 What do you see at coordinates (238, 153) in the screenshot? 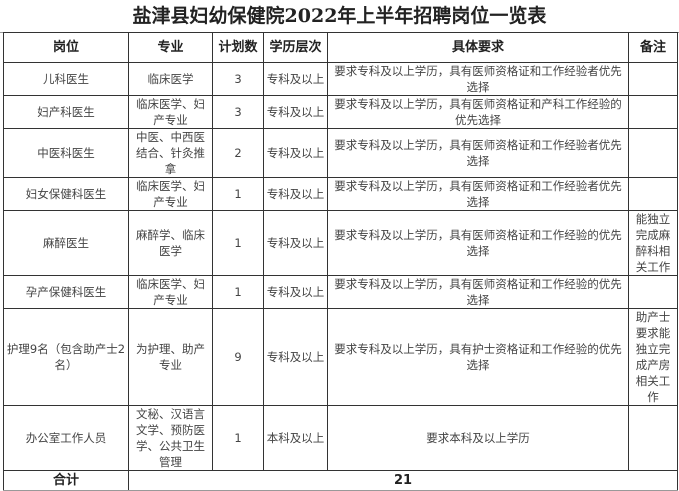
I see `cell-count: 2` at bounding box center [238, 153].